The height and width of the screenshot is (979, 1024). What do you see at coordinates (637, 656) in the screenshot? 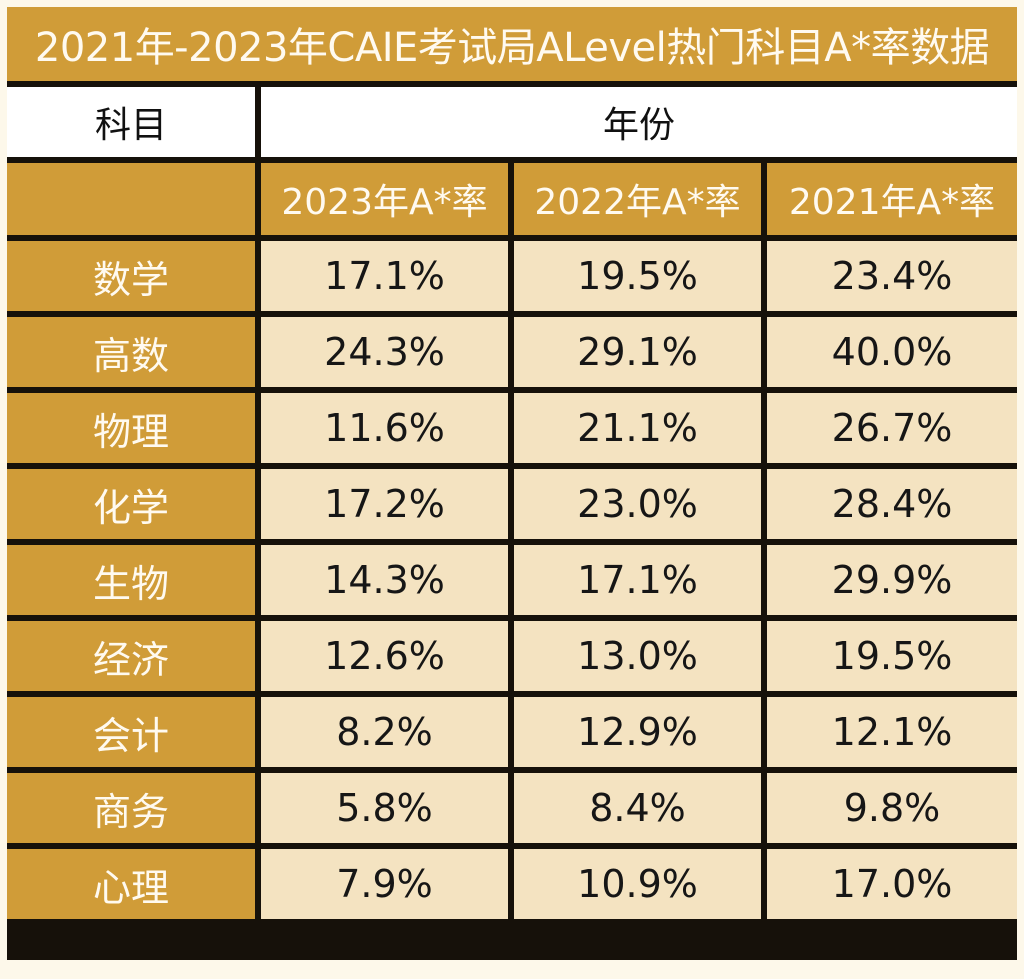
I see `table-cell: 13.0%` at bounding box center [637, 656].